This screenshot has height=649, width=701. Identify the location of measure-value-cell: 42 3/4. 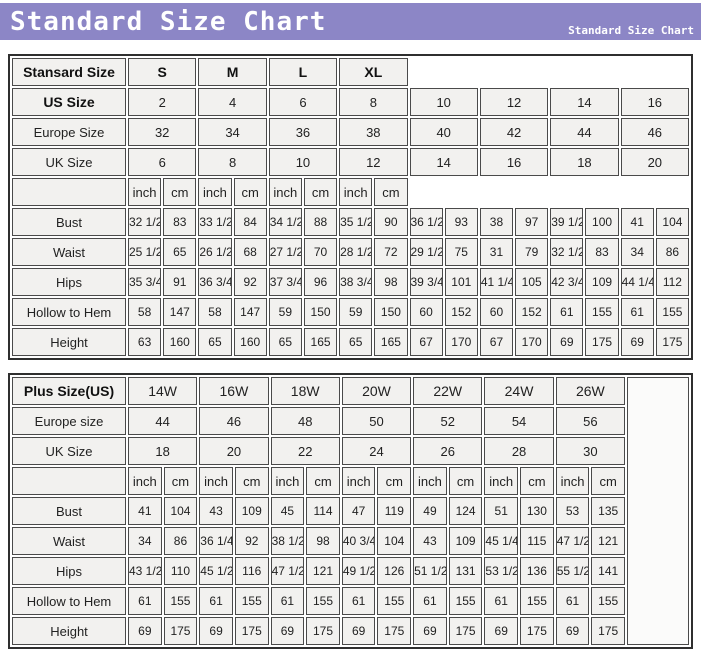
(567, 282).